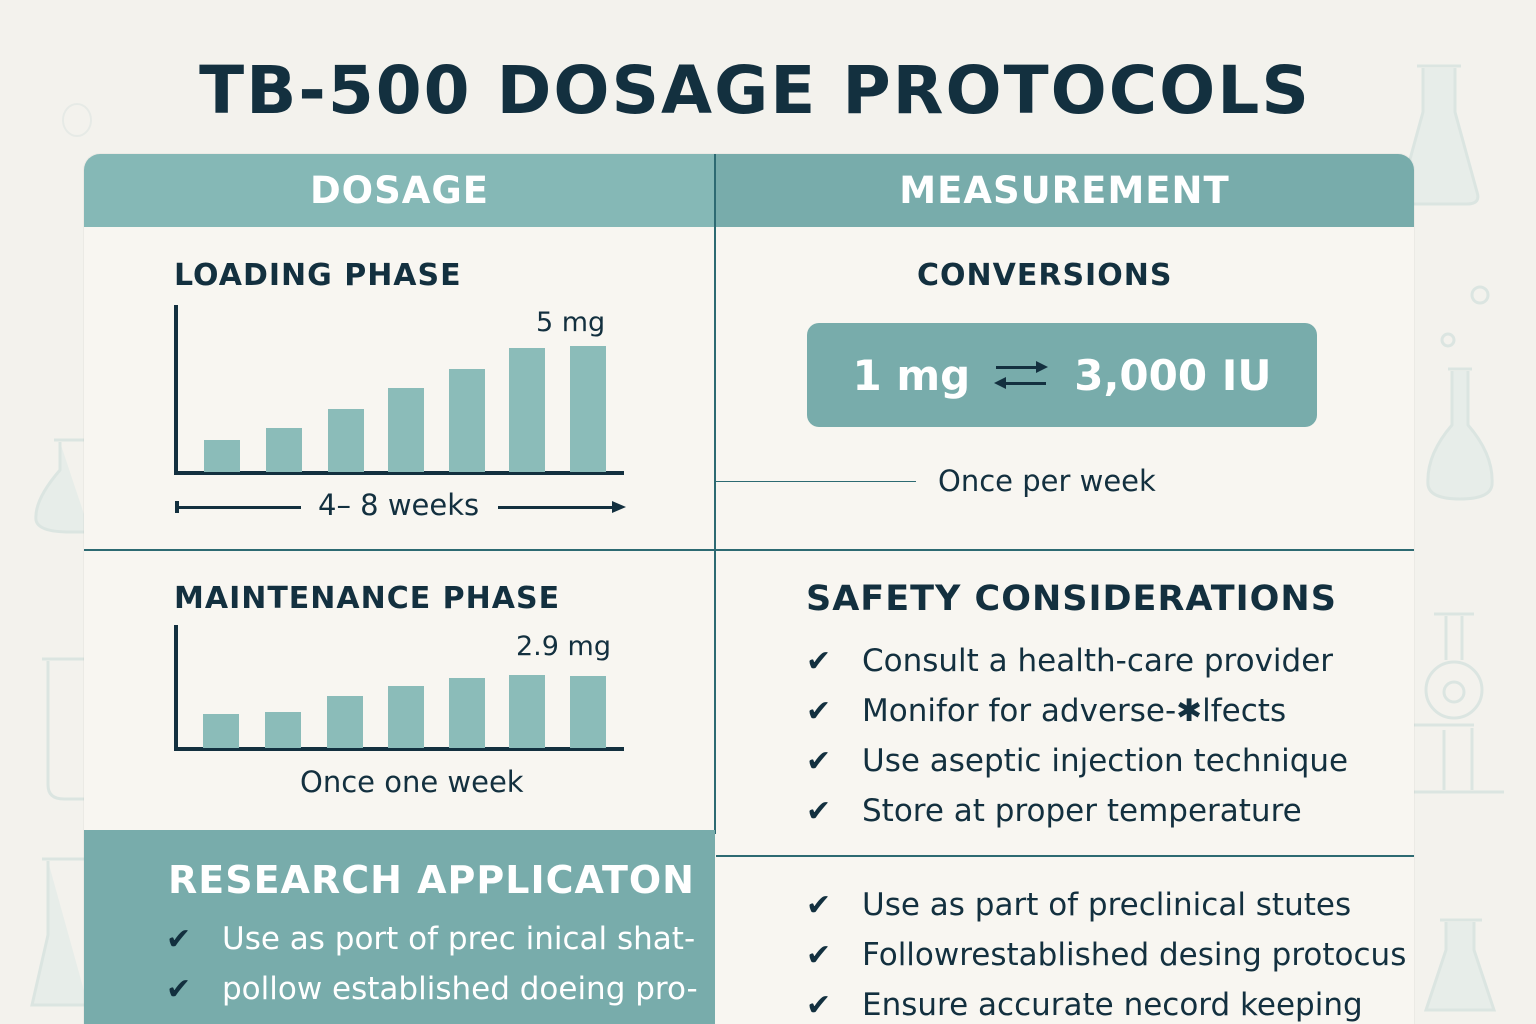  Describe the element at coordinates (459, 939) in the screenshot. I see `list-item-text: Use as port of prec inical shat-` at that location.